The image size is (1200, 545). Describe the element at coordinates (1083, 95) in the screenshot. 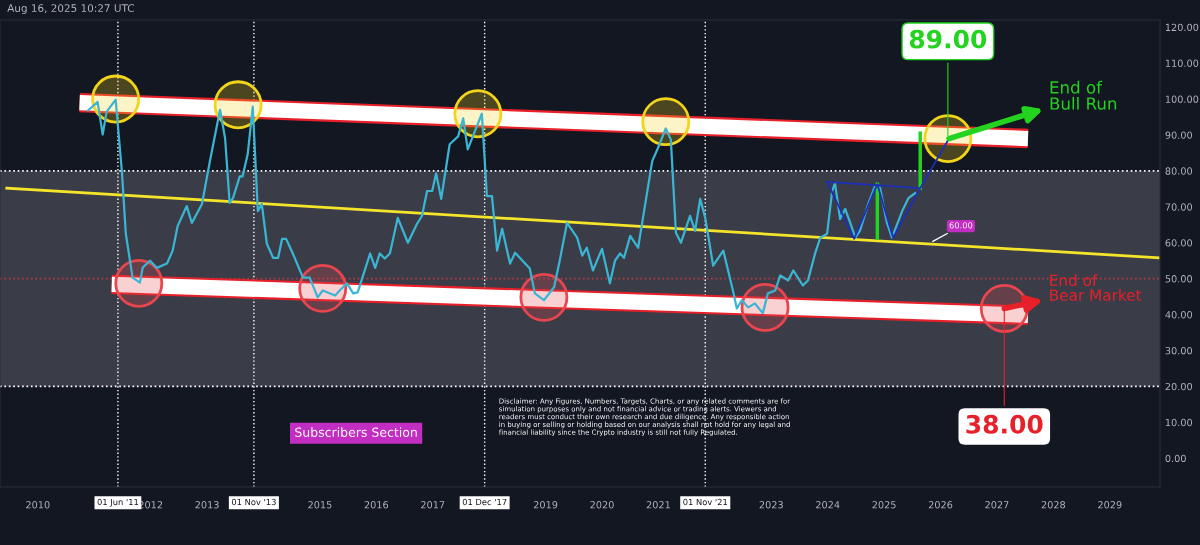

I see `annotation: End of Bull Run` at that location.